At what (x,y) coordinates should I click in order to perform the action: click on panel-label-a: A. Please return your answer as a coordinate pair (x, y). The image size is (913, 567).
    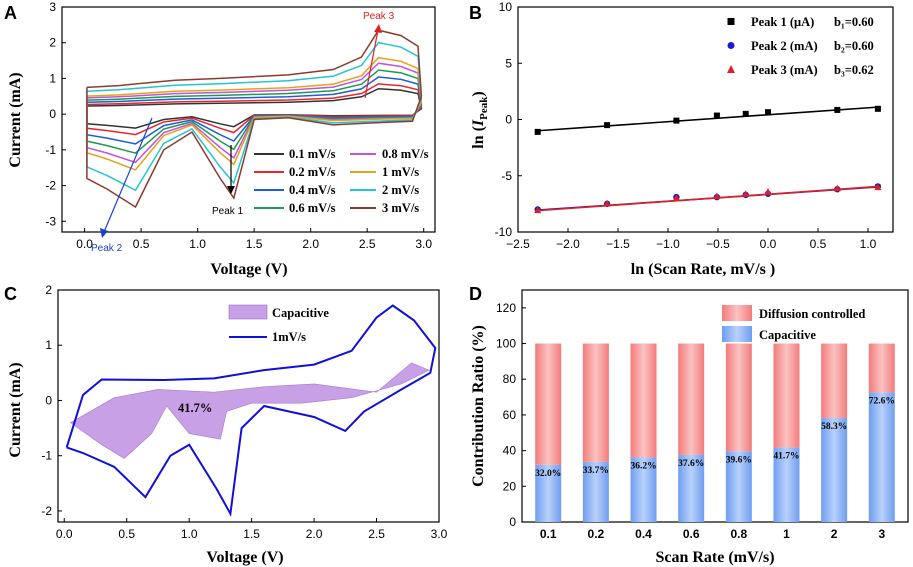
    Looking at the image, I should click on (10, 13).